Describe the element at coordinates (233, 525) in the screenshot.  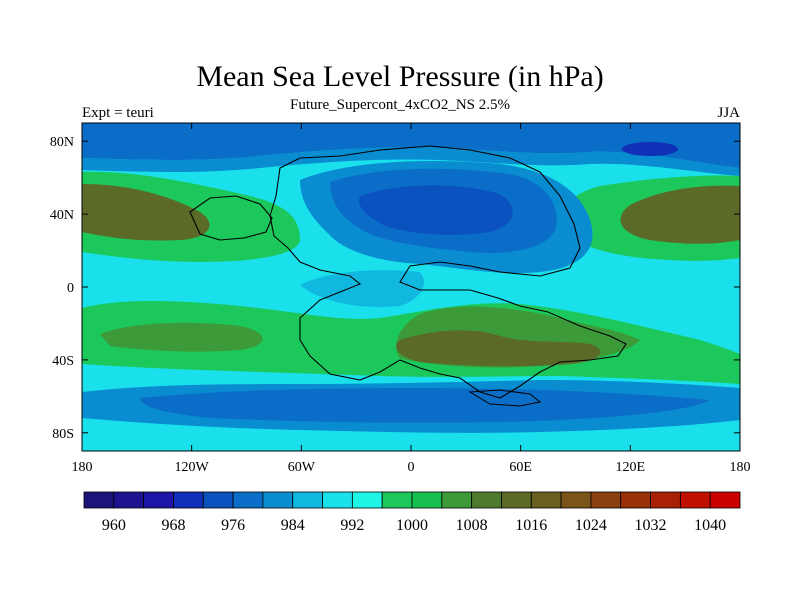
I see `colorbar-label: 976` at that location.